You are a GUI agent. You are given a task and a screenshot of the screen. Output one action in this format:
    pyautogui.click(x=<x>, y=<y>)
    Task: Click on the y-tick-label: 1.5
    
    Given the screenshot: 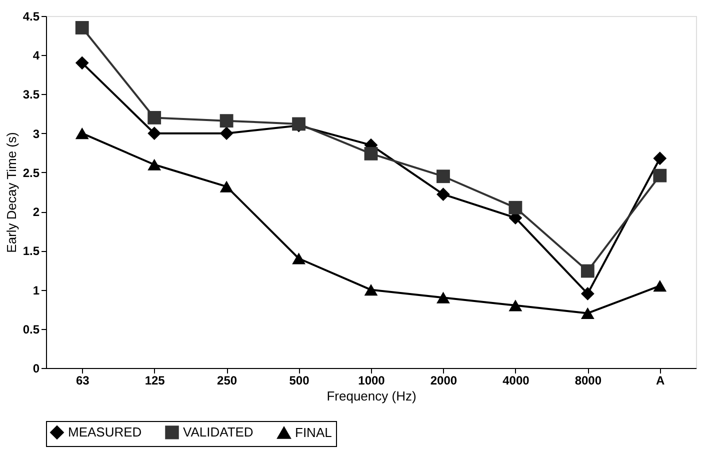 What is the action you would take?
    pyautogui.click(x=31, y=251)
    